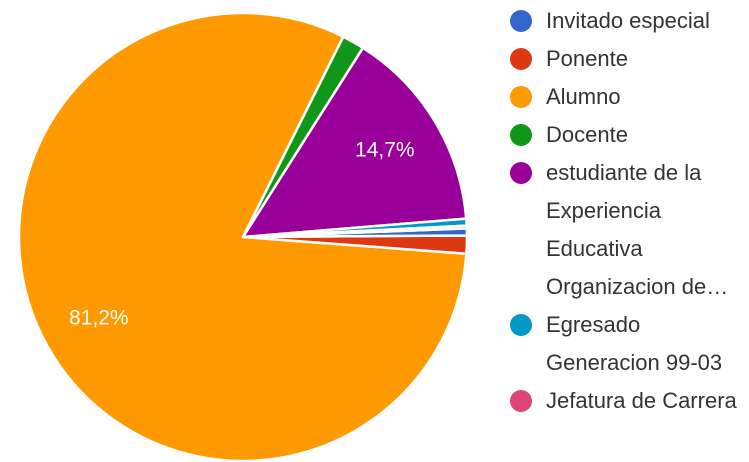 This screenshot has width=749, height=462. I want to click on legend-item-1: Ponente, so click(627, 59).